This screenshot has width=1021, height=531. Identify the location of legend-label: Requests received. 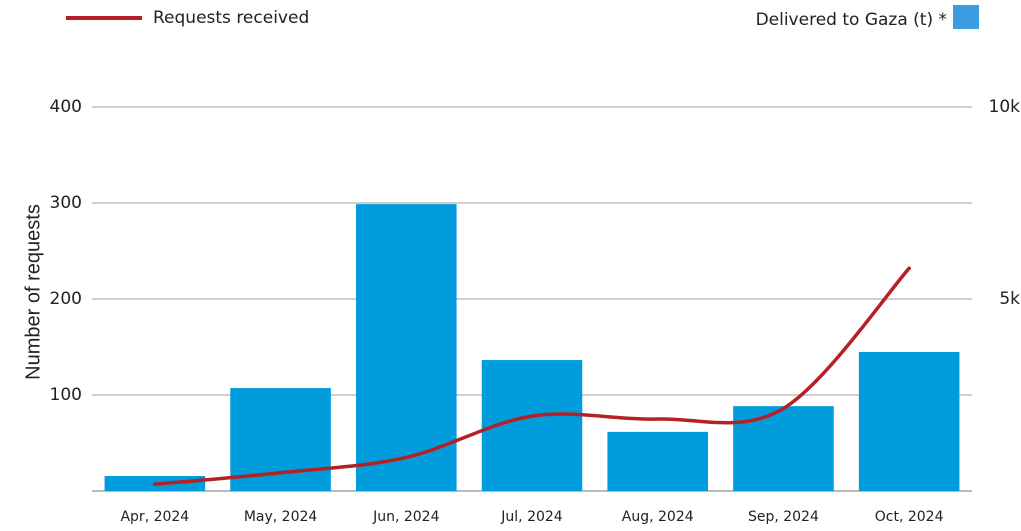
(231, 18).